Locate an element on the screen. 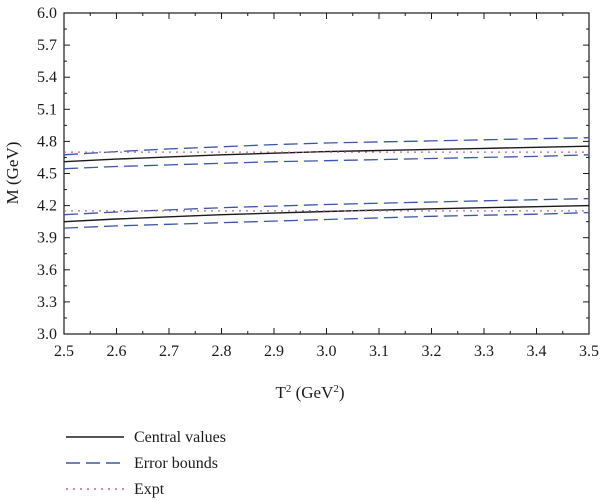 This screenshot has height=502, width=600. y-tick-label: 5.4 is located at coordinates (47, 77).